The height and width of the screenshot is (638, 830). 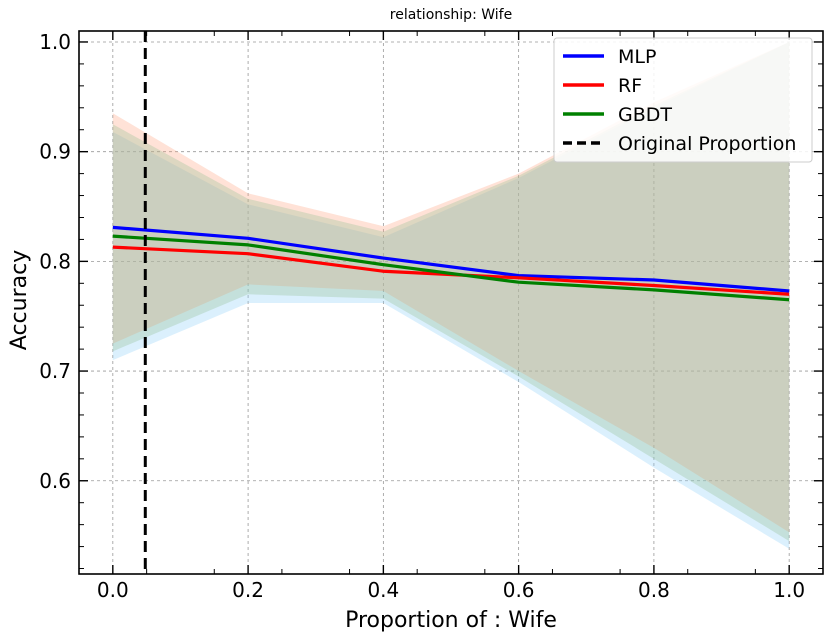 I want to click on series-lines, so click(x=451, y=263).